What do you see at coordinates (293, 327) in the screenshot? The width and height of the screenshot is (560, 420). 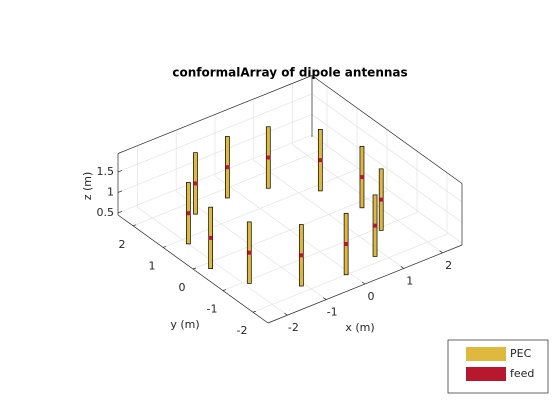 I see `x-tick-label: -2` at bounding box center [293, 327].